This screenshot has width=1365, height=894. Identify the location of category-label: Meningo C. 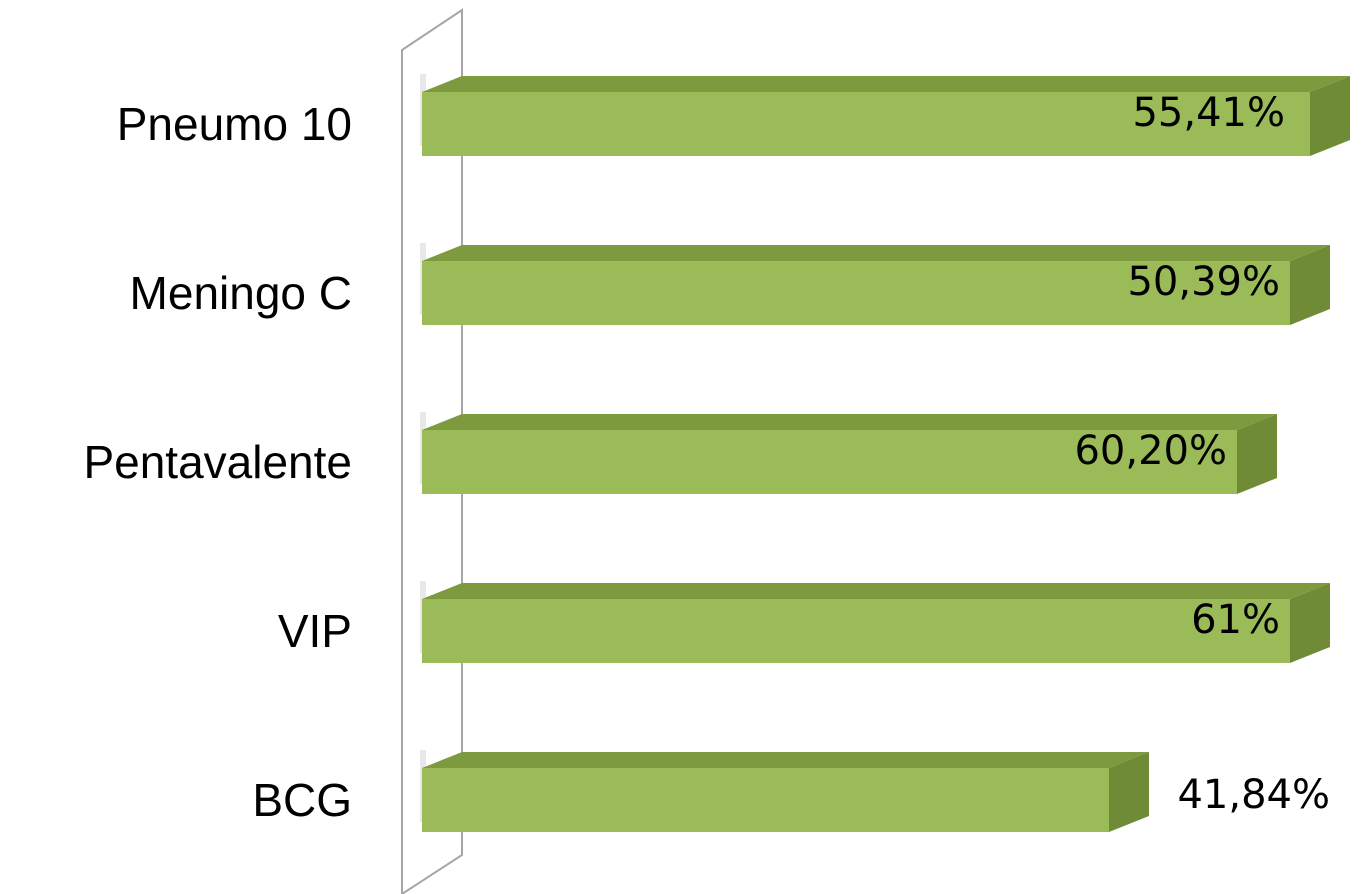
(241, 293).